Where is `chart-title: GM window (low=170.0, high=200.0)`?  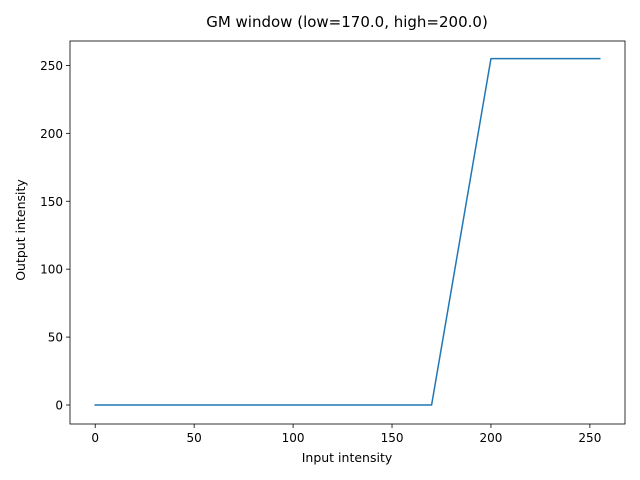
chart-title: GM window (low=170.0, high=200.0) is located at coordinates (347, 22).